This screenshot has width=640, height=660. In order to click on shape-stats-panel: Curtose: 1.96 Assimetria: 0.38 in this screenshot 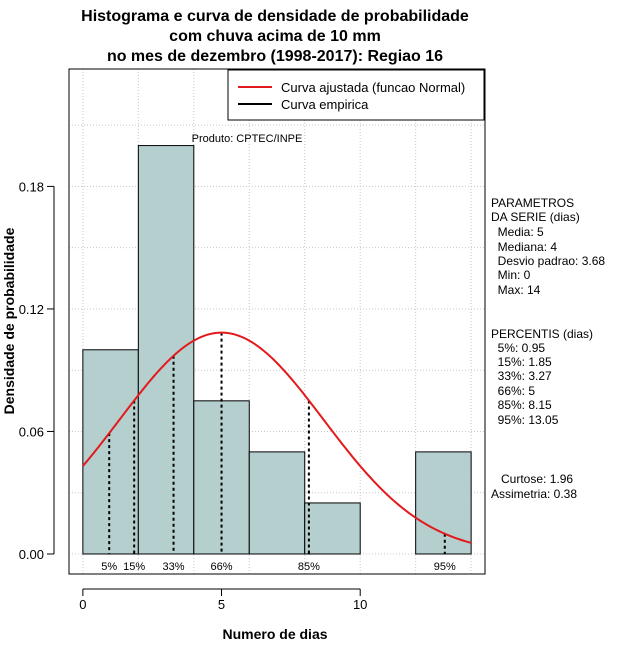, I will do `click(534, 486)`.